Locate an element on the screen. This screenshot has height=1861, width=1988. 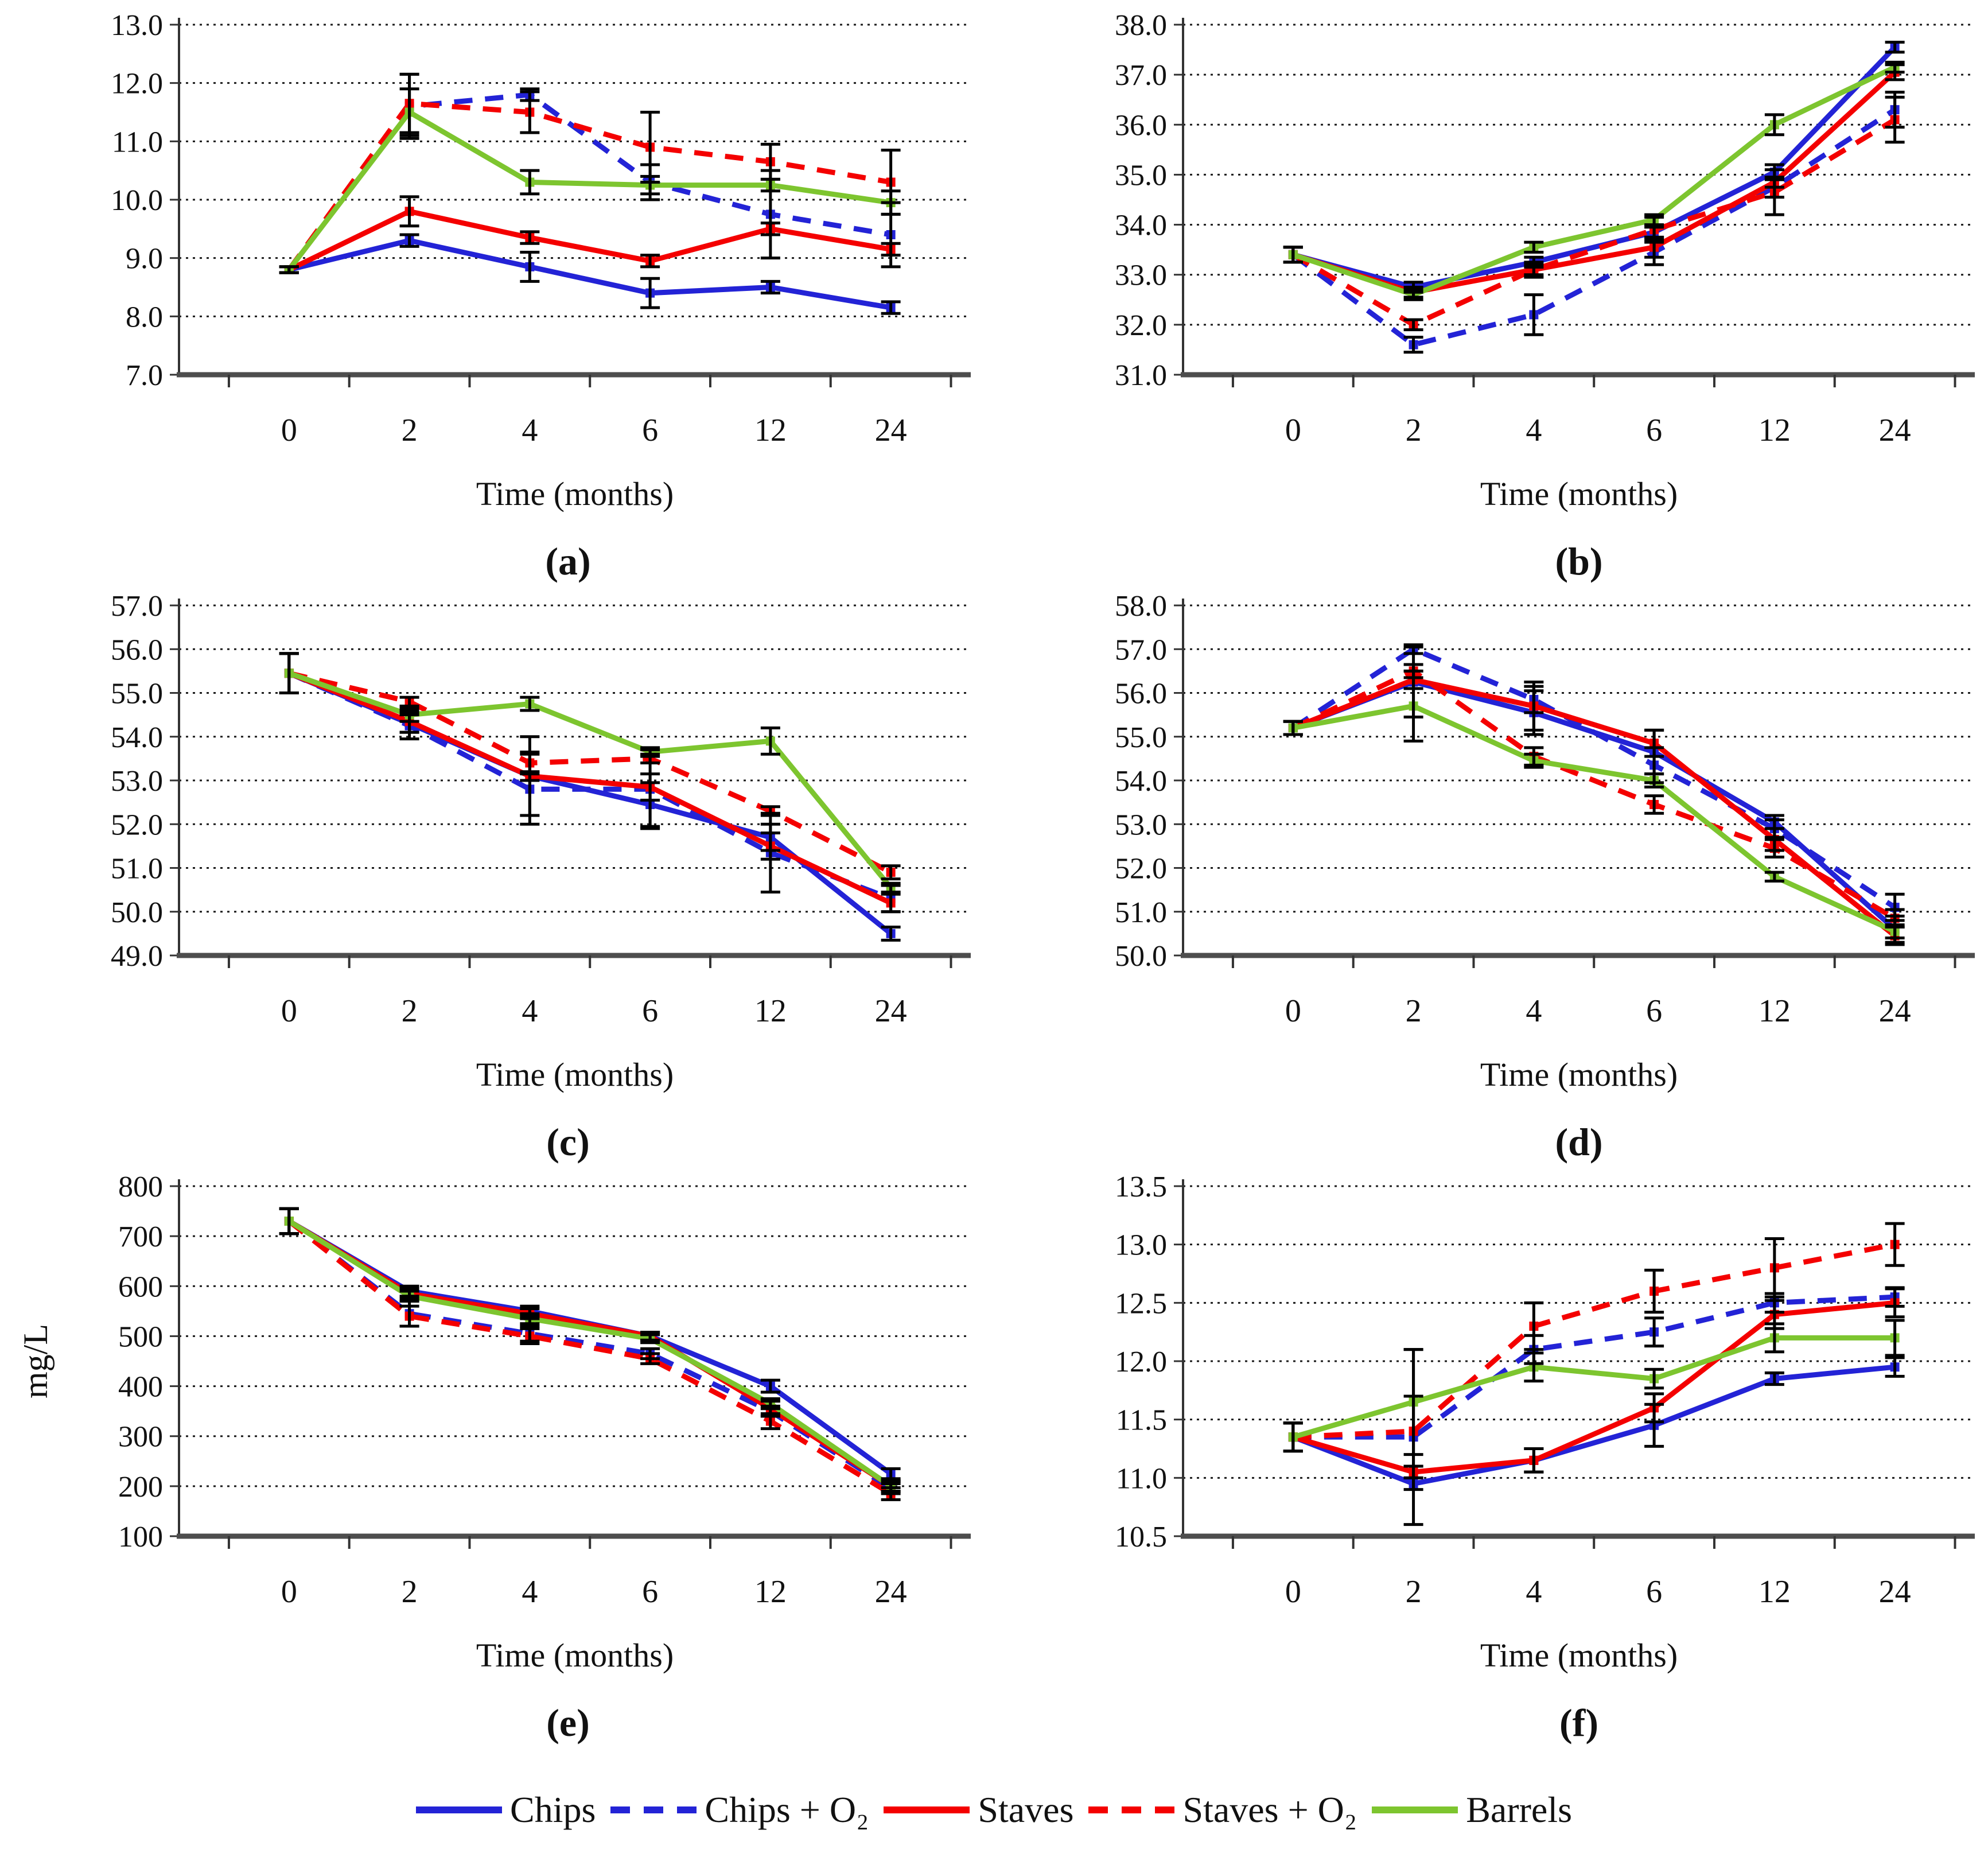
chart-b-caption: (b) is located at coordinates (1579, 561).